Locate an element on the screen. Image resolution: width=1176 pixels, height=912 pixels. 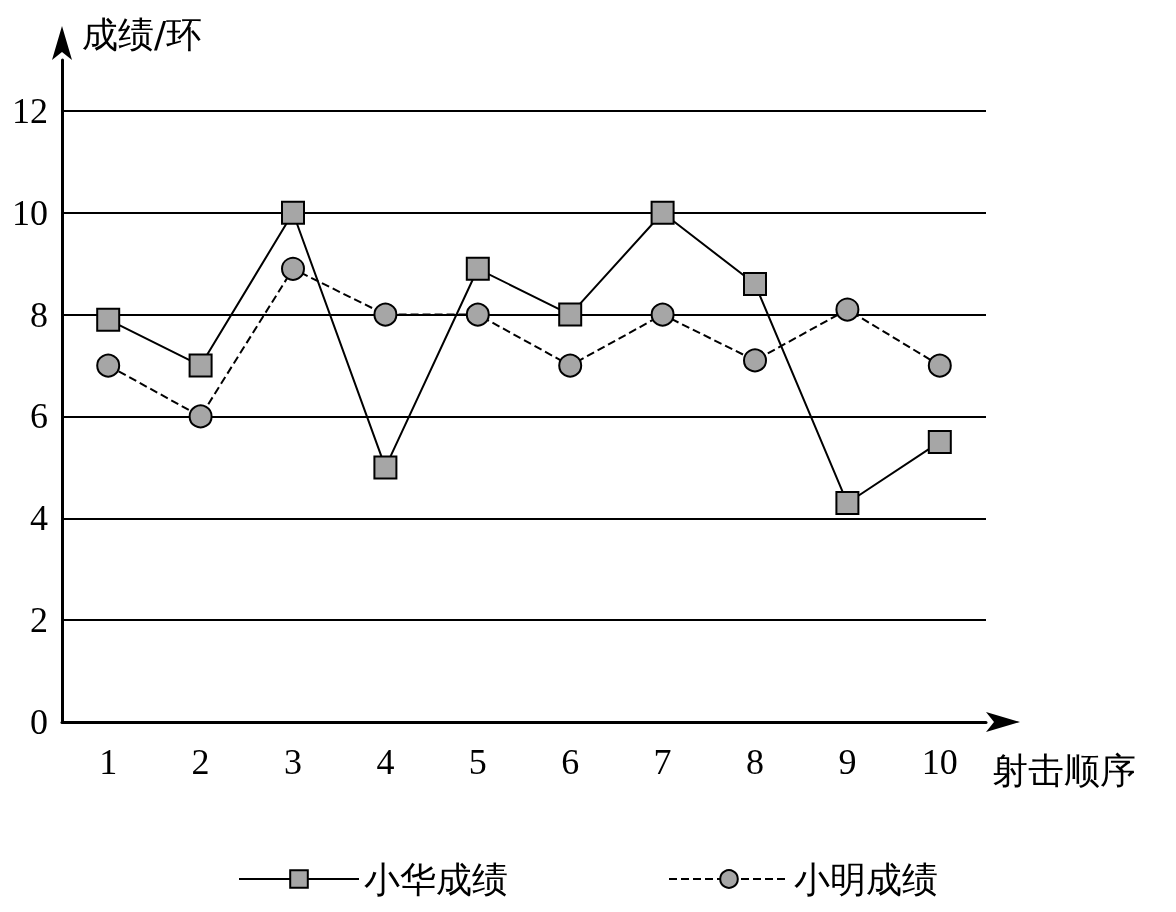
y-tick-label: 8 is located at coordinates (39, 314).